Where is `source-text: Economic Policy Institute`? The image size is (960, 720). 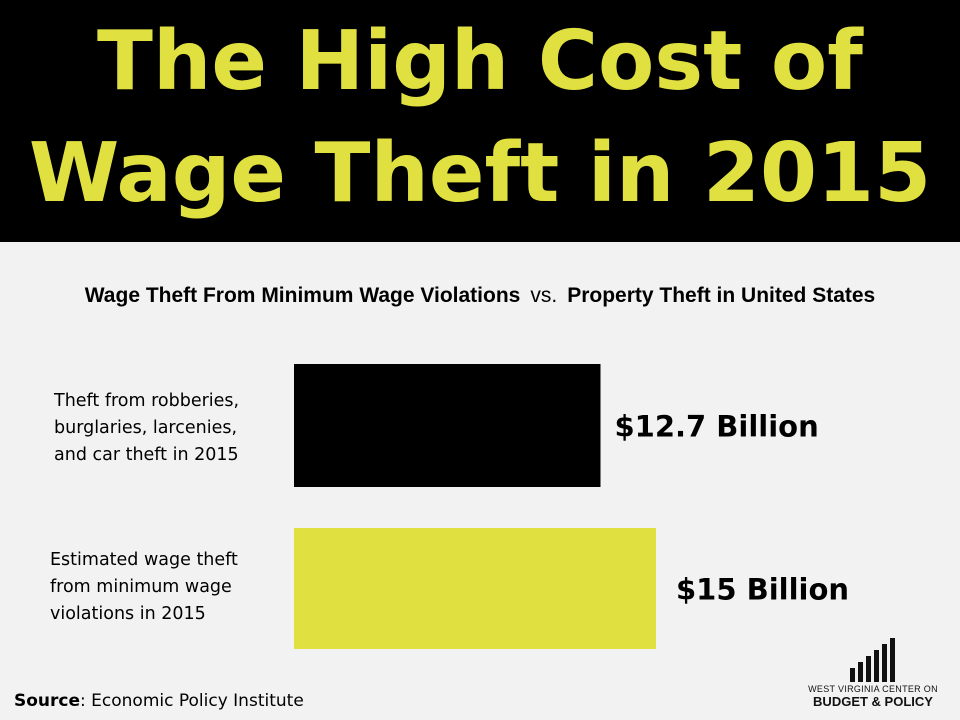 source-text: Economic Policy Institute is located at coordinates (197, 701).